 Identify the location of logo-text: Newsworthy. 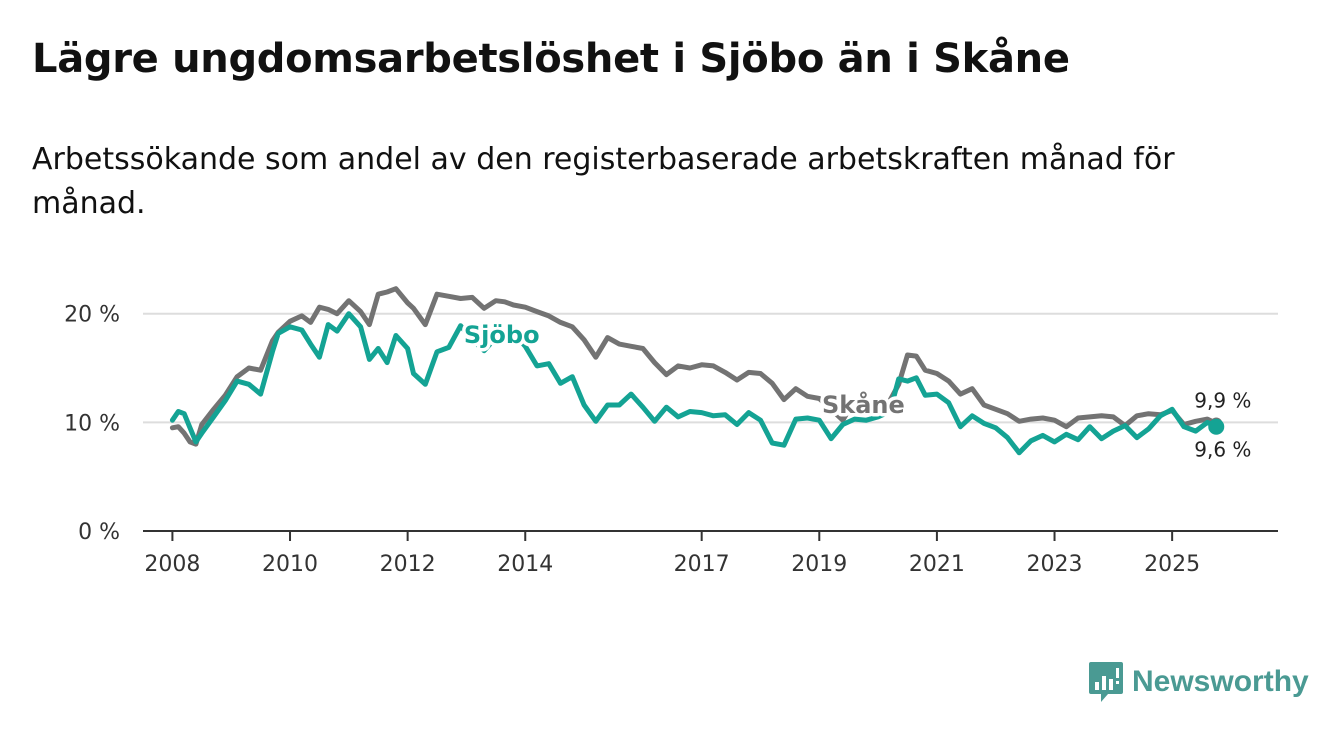
(1220, 681).